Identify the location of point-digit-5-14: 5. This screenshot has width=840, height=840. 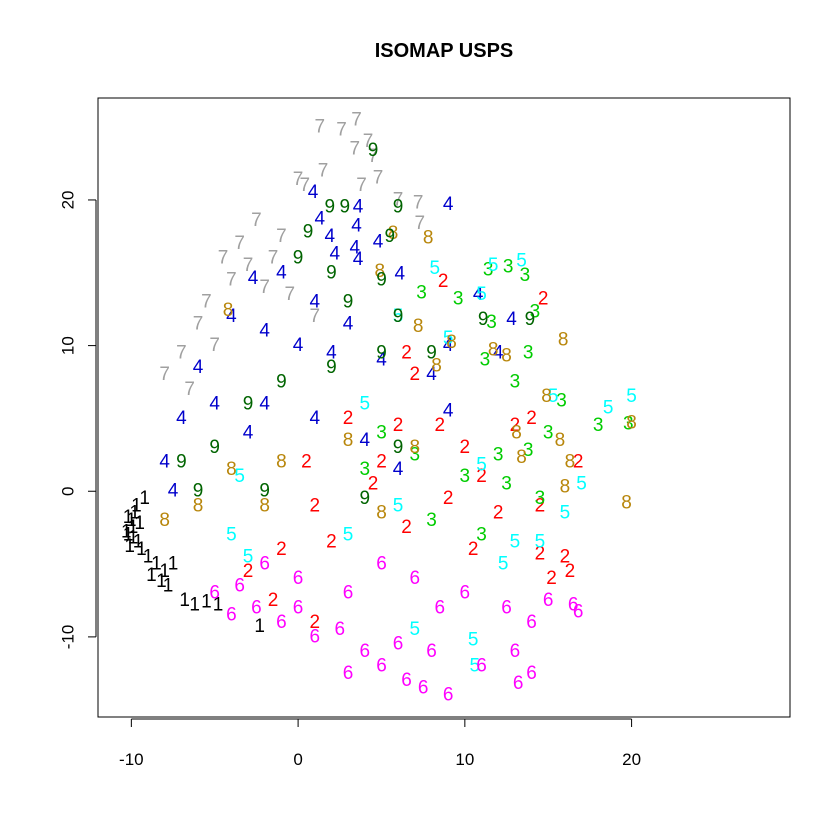
(475, 666).